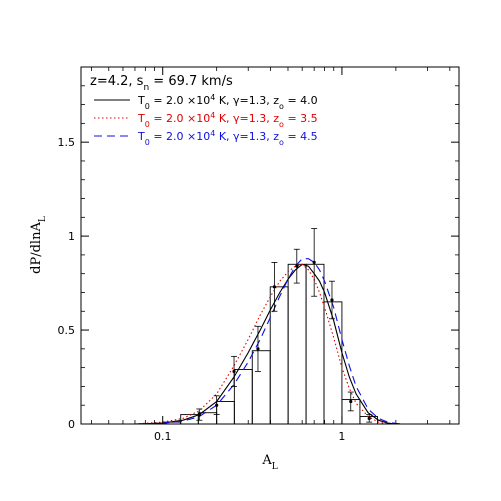 The height and width of the screenshot is (501, 501). I want to click on legend-label-1: T0 = 2.0 ×104 K, γ=1.3, zo = 4.0, so click(227, 102).